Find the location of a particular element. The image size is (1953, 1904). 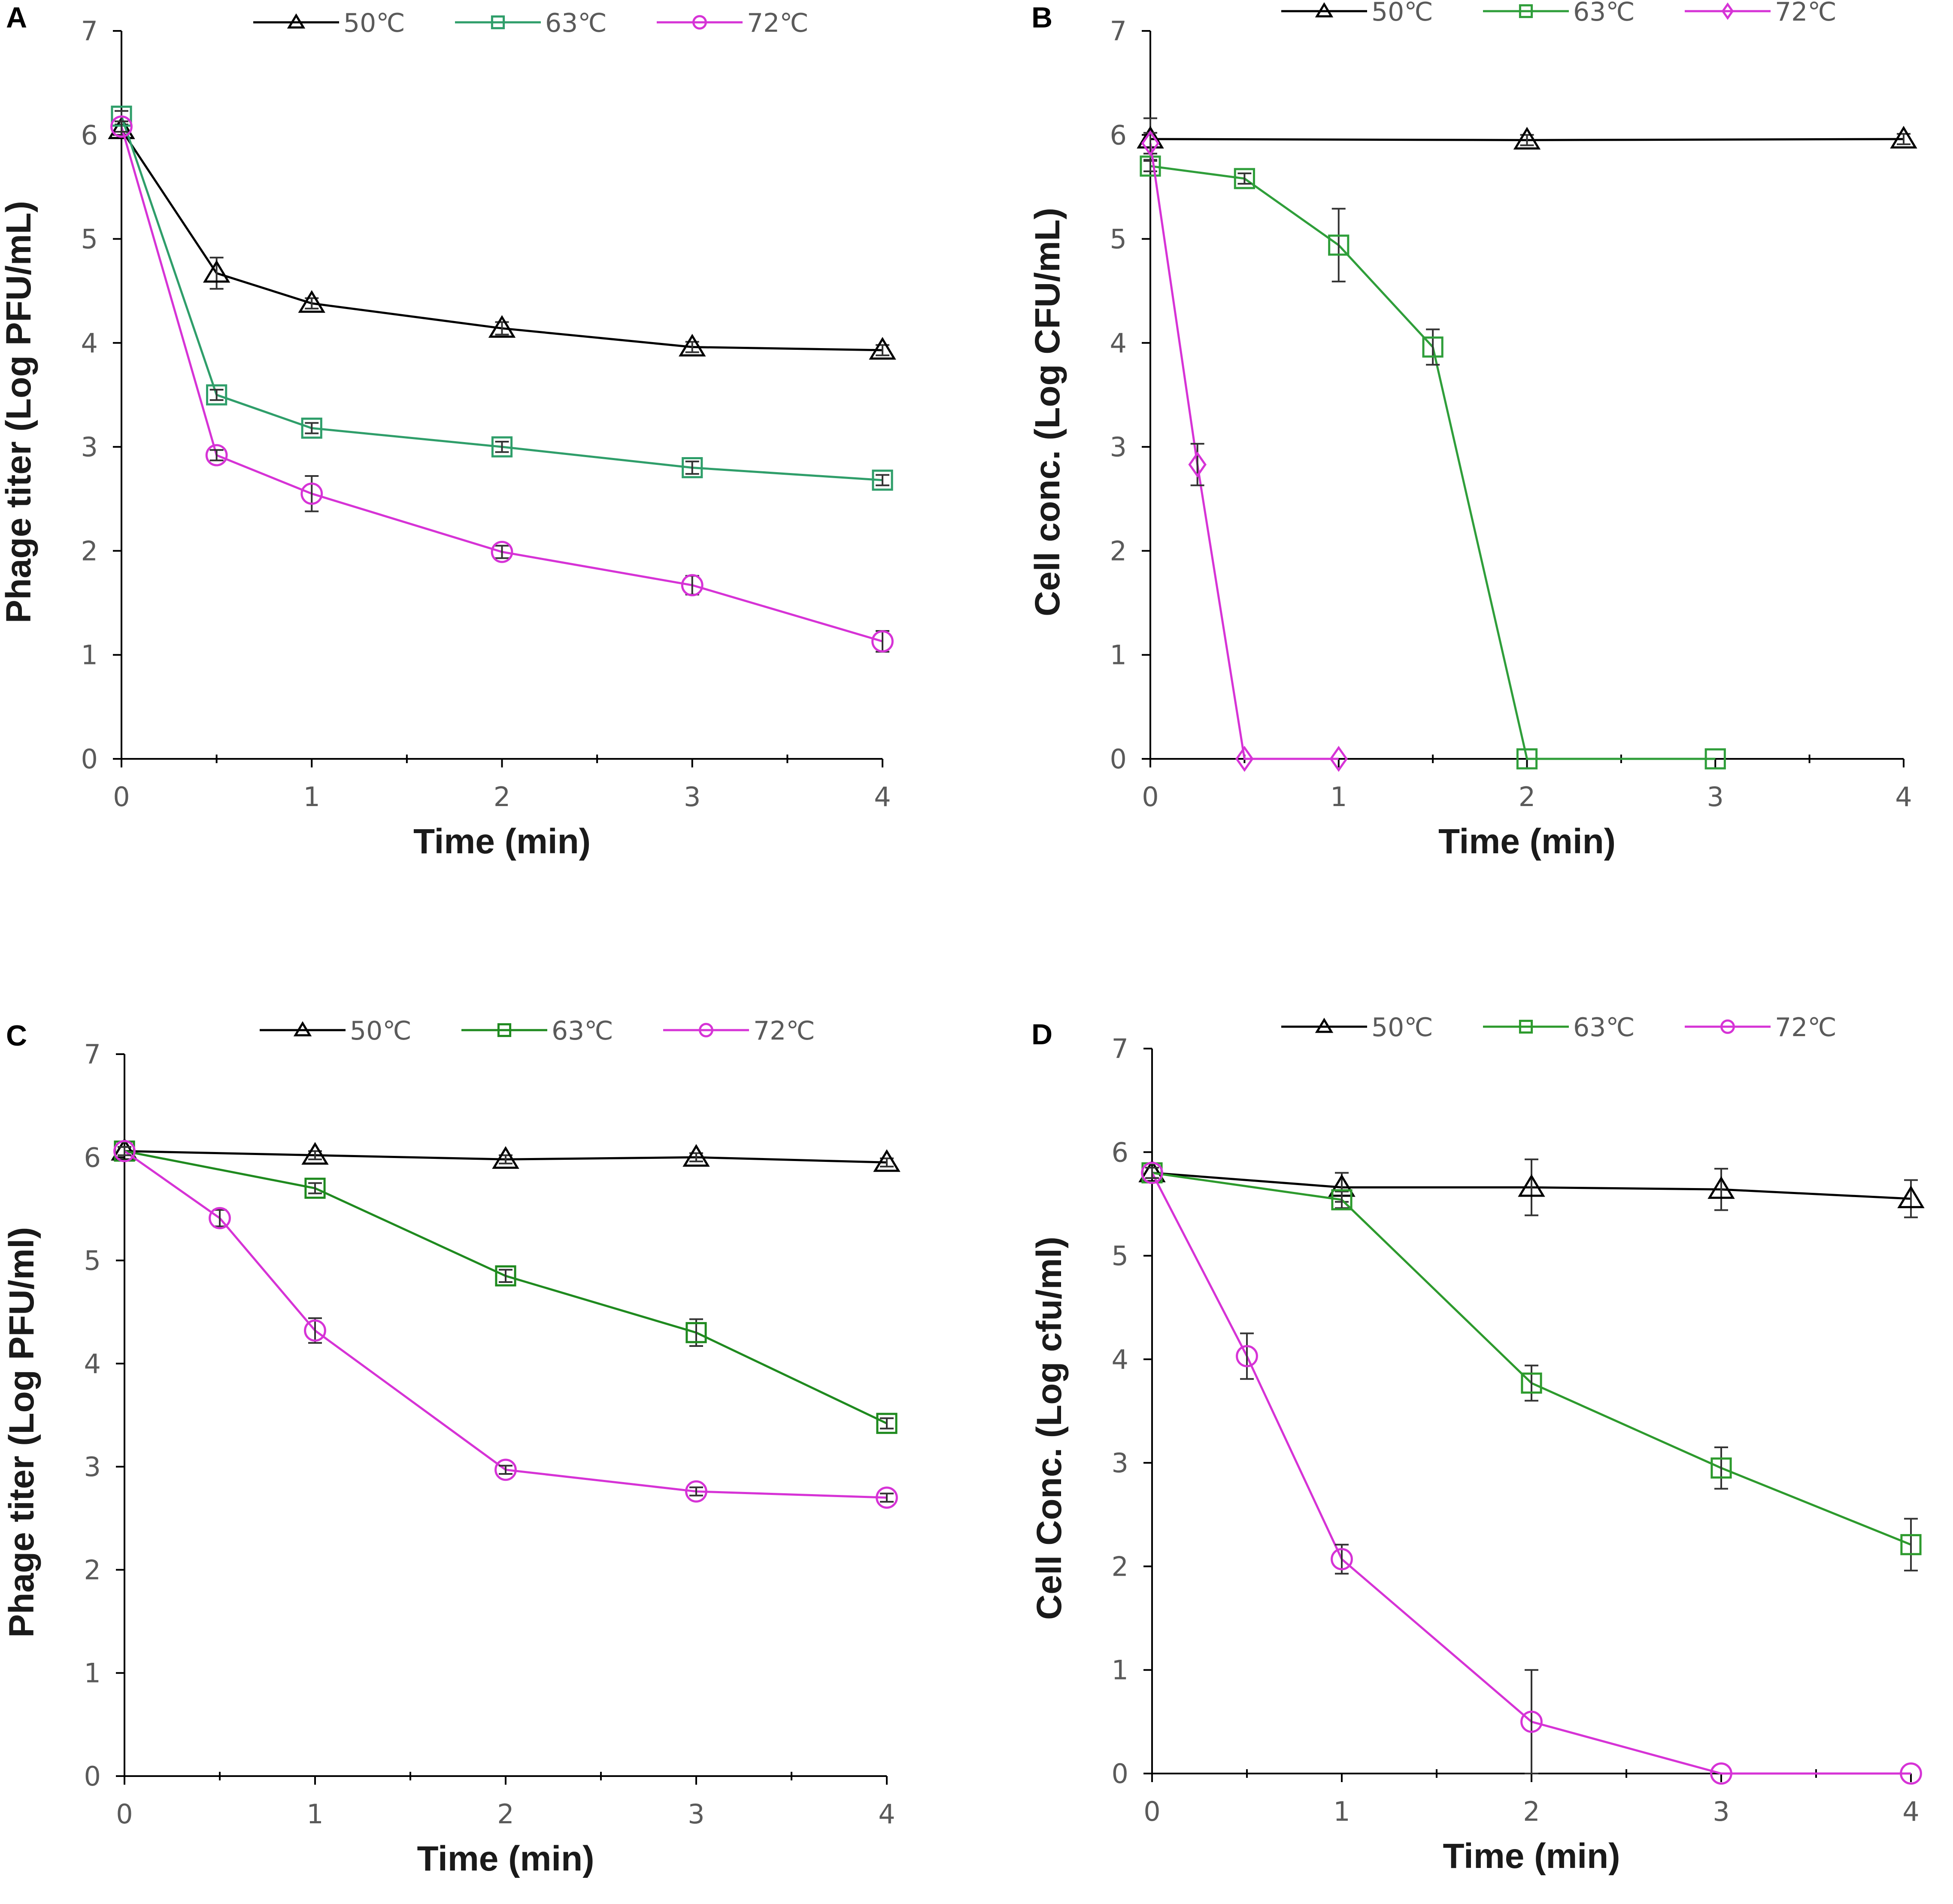

x-tick-label: 2 is located at coordinates (1531, 1812).